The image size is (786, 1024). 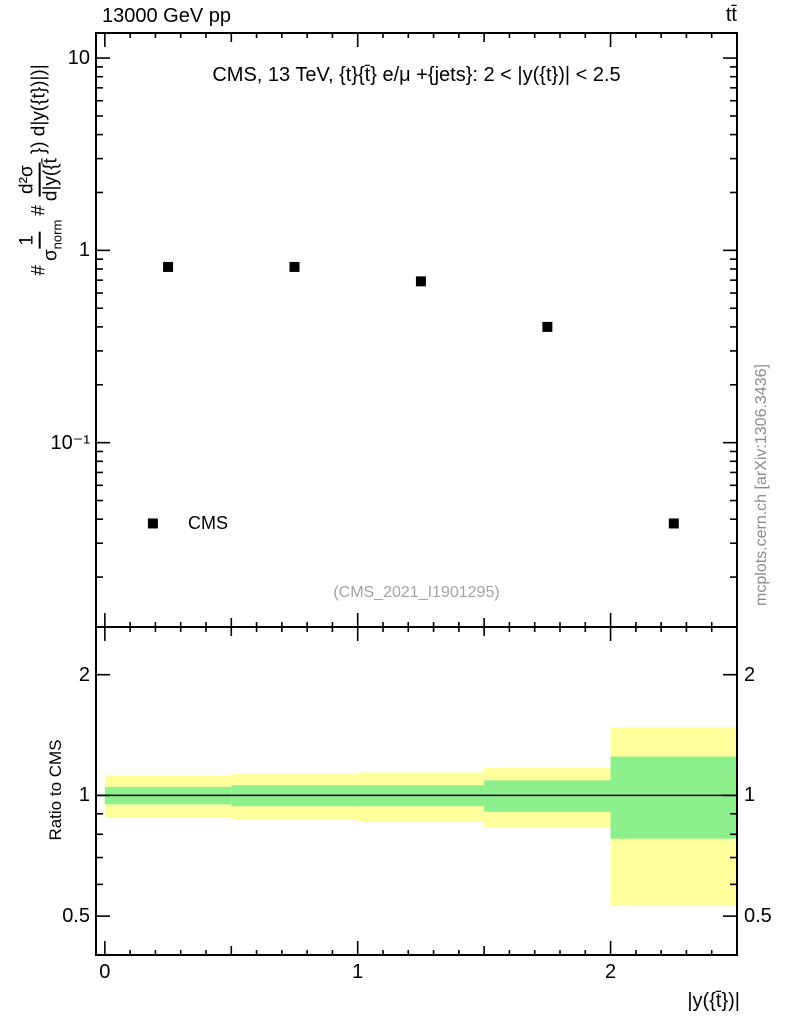 I want to click on x-axis-label: |y({t̄})|, so click(x=713, y=1001).